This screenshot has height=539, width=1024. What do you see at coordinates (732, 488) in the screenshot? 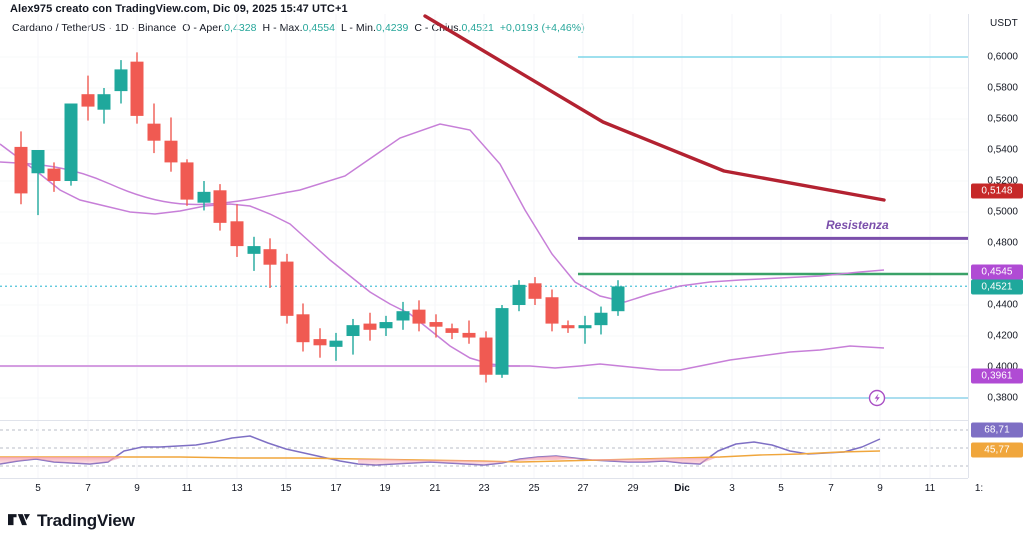
I see `time-axis-label: 3` at bounding box center [732, 488].